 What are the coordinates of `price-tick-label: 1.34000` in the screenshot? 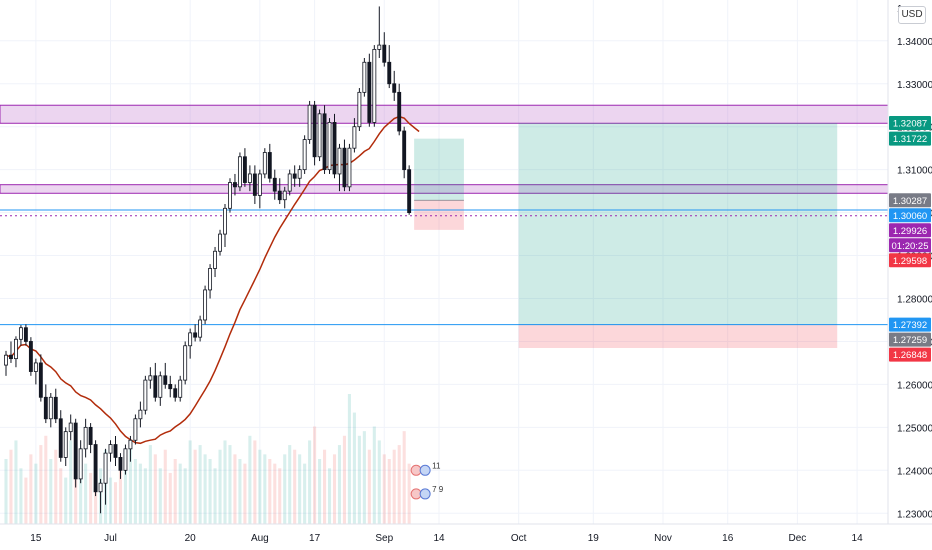 It's located at (914, 42).